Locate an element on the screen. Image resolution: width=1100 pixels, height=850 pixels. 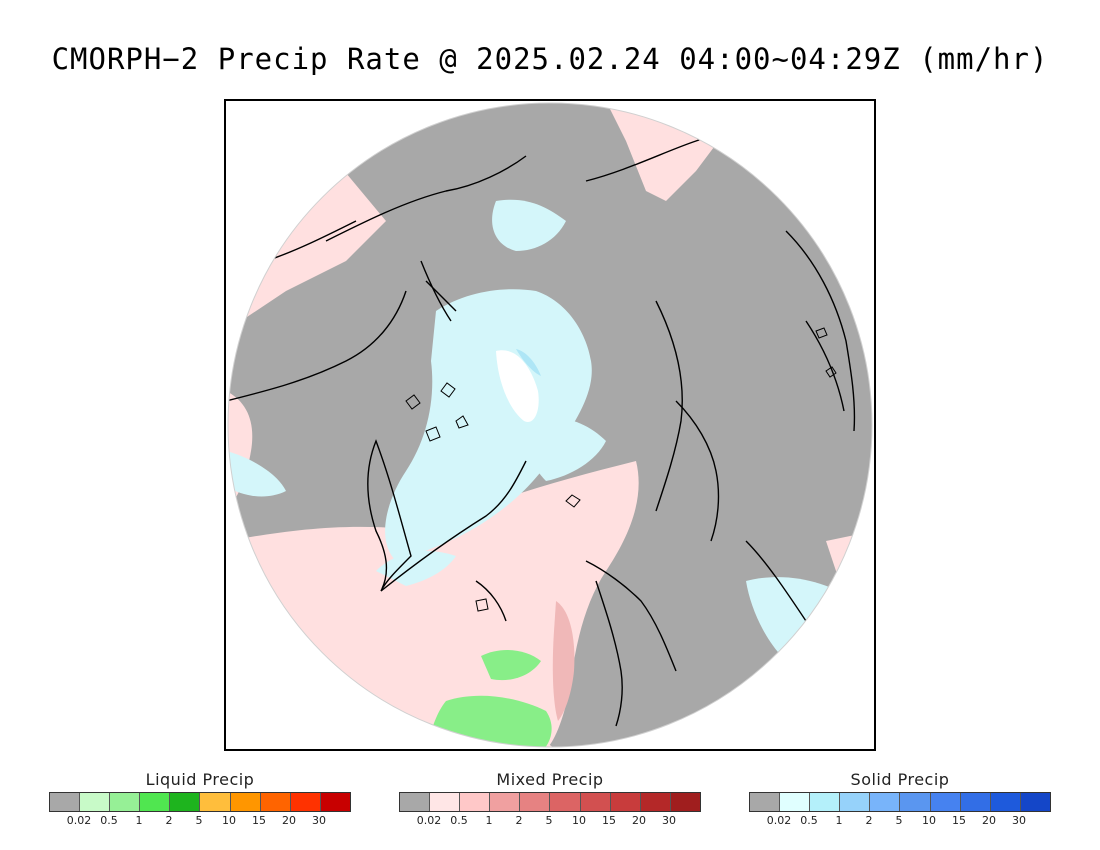
legend-liquid: Liquid Precip 0.02 0.5 1 2 5 10 15 20 30 is located at coordinates (200, 800).